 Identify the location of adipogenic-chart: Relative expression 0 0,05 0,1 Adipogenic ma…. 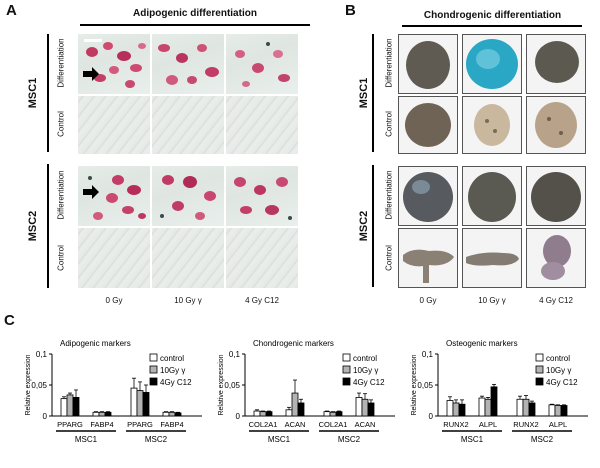
(113, 391).